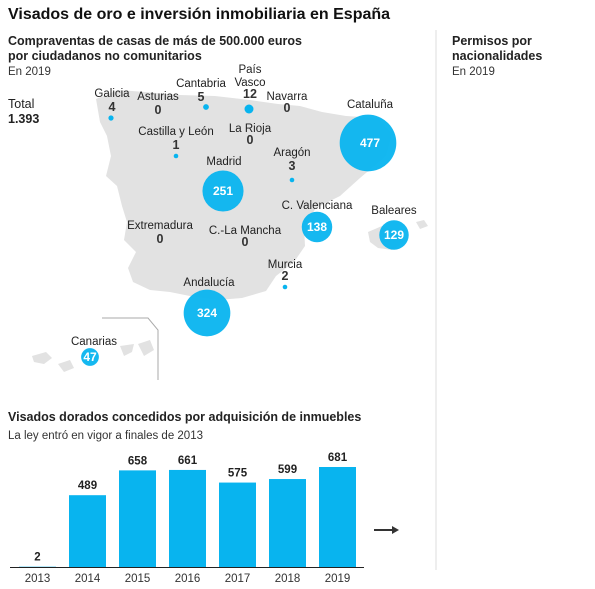  I want to click on bar-value-label: 658, so click(138, 461).